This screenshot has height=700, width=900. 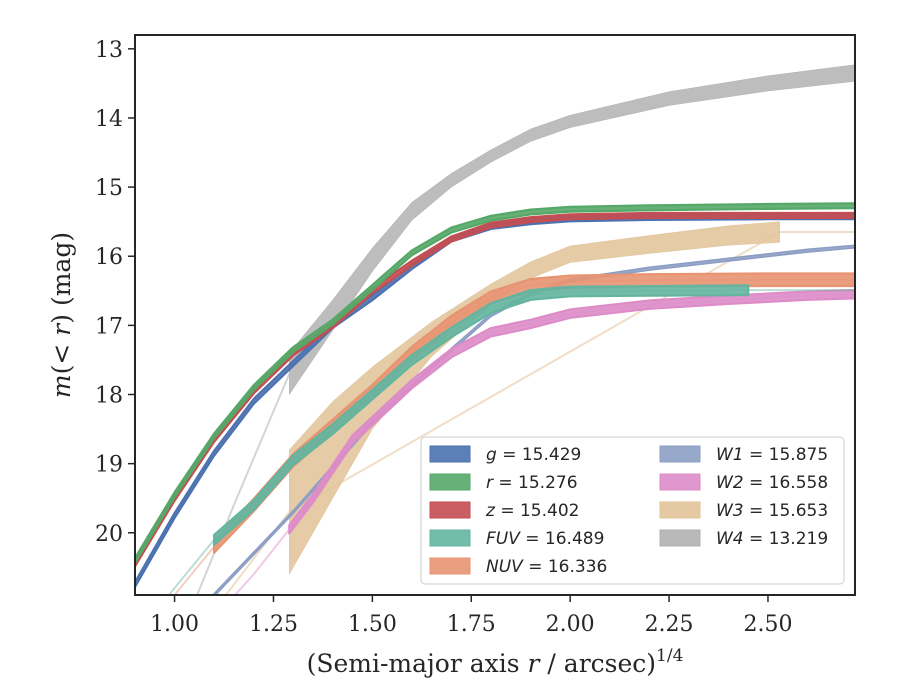 What do you see at coordinates (669, 624) in the screenshot?
I see `x-tick-label: 2.25` at bounding box center [669, 624].